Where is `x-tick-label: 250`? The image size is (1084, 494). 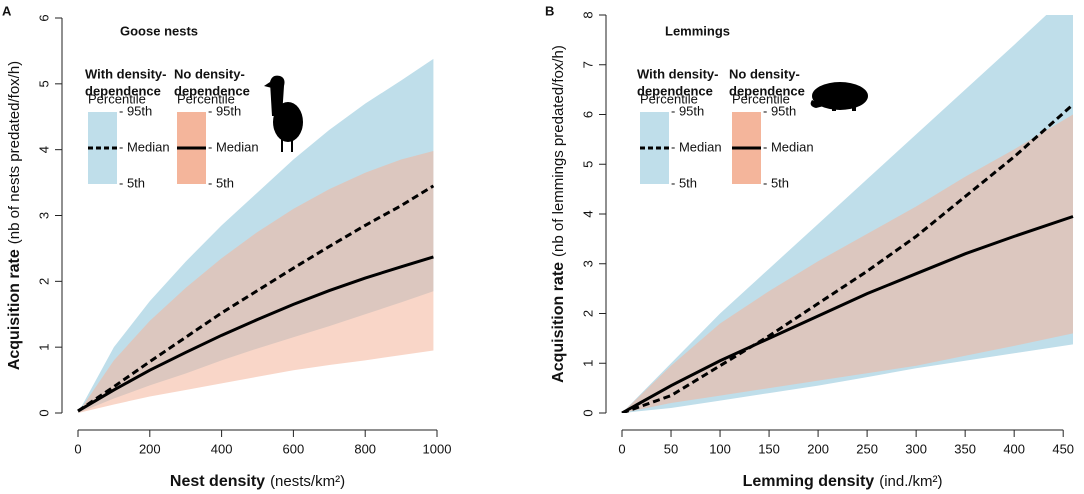 x-tick-label: 250 is located at coordinates (867, 448).